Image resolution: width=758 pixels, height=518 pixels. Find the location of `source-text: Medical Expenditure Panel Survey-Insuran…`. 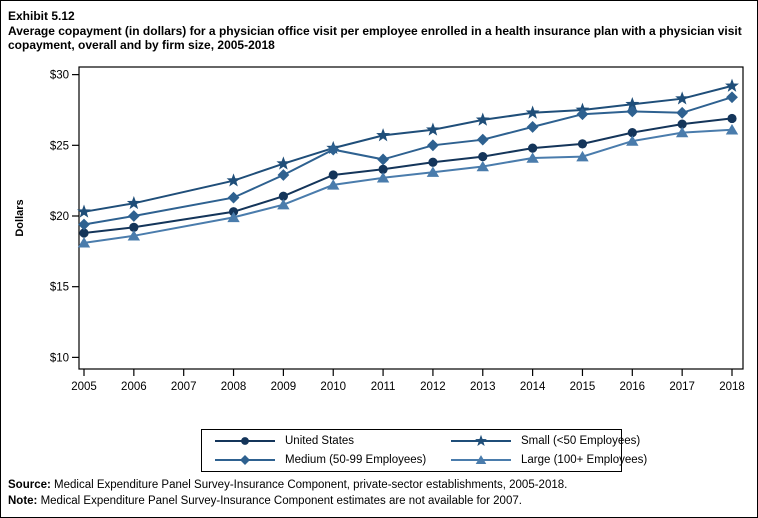

source-text: Medical Expenditure Panel Survey-Insuran… is located at coordinates (309, 485).